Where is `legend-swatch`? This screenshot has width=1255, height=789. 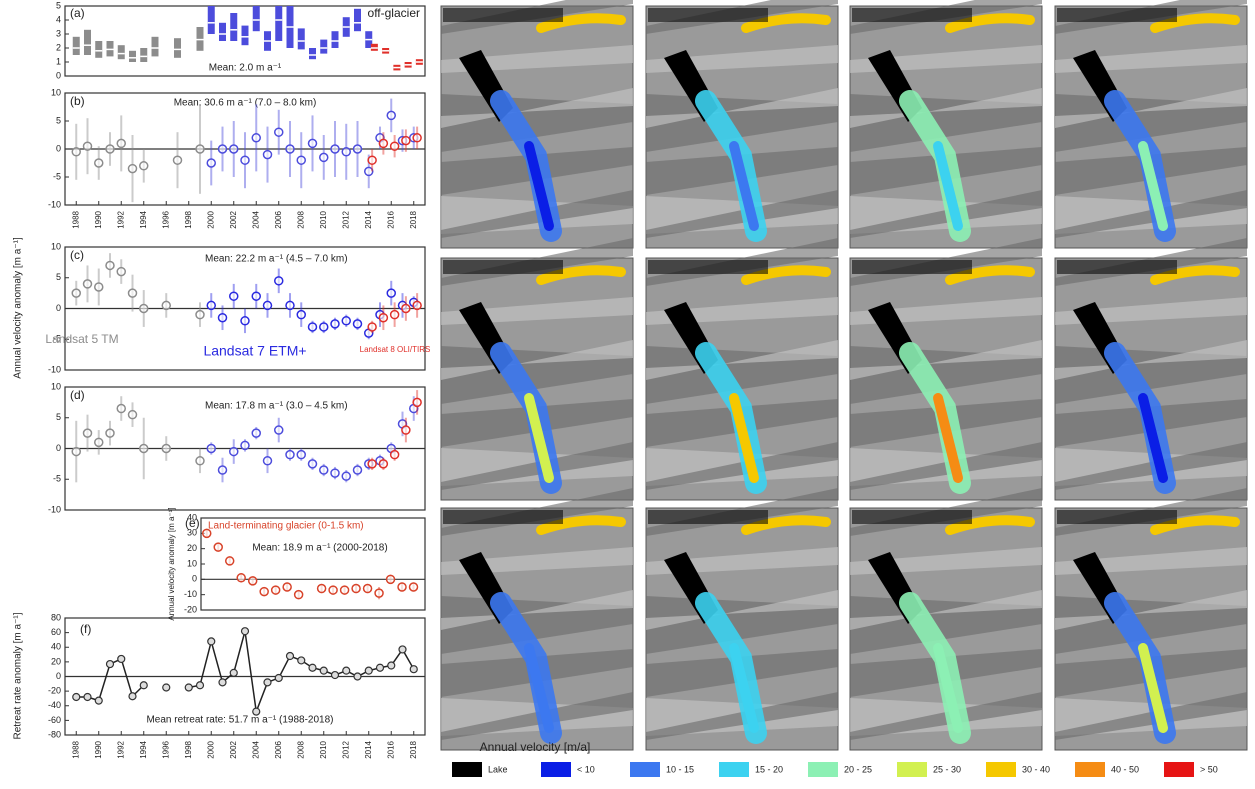
legend-swatch is located at coordinates (1179, 769).